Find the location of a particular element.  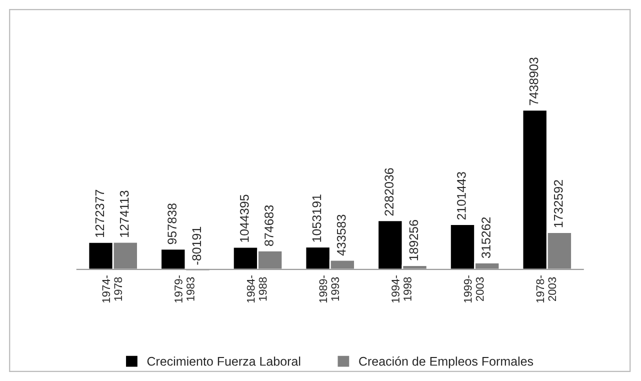

data-label: 189256 is located at coordinates (413, 240).